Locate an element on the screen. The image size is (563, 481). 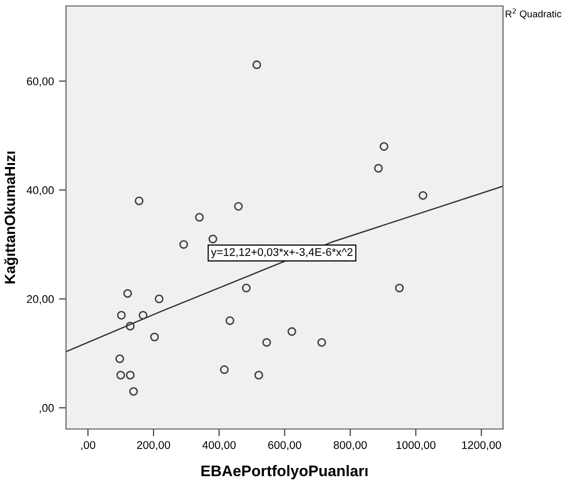
x-tick-label: 600,00 is located at coordinates (285, 445).